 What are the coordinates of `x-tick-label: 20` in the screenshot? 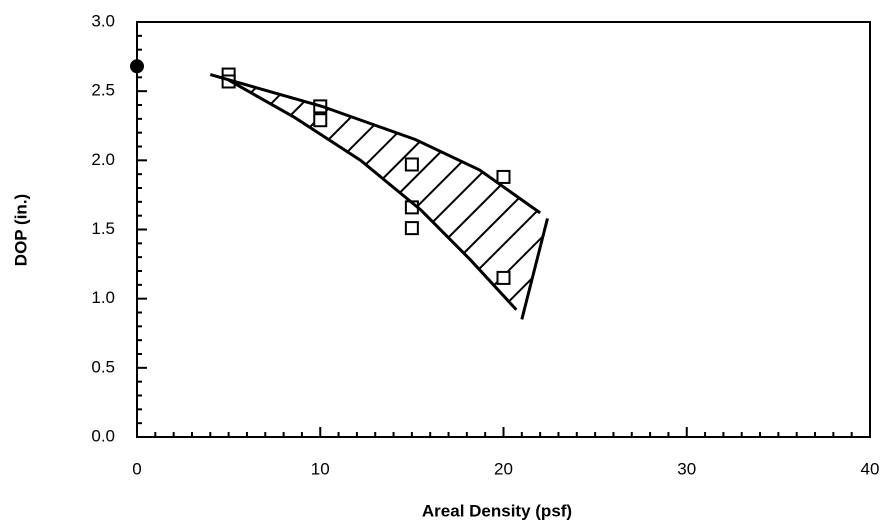 It's located at (503, 468).